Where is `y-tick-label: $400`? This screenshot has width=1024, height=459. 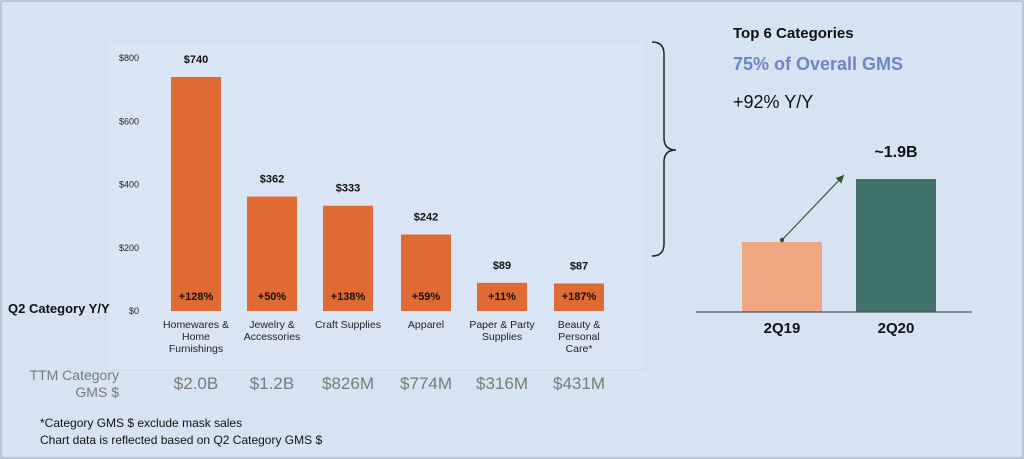
y-tick-label: $400 is located at coordinates (129, 185).